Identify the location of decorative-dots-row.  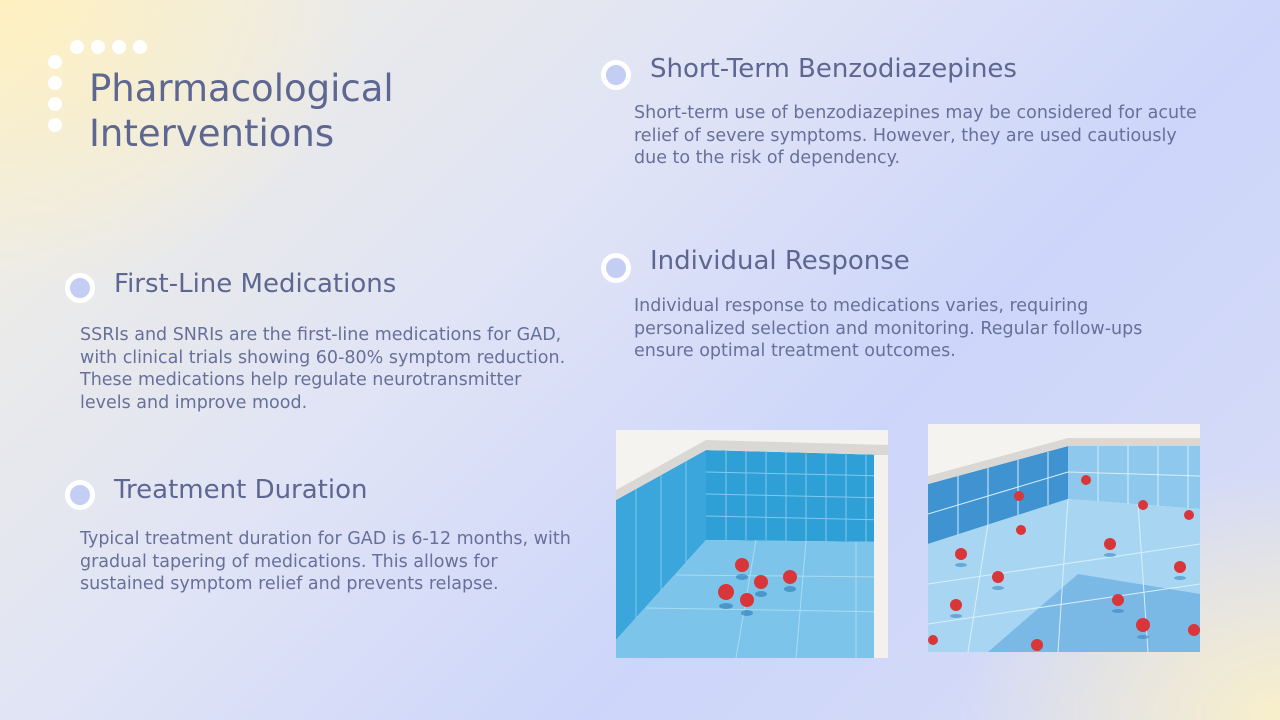
(108, 47).